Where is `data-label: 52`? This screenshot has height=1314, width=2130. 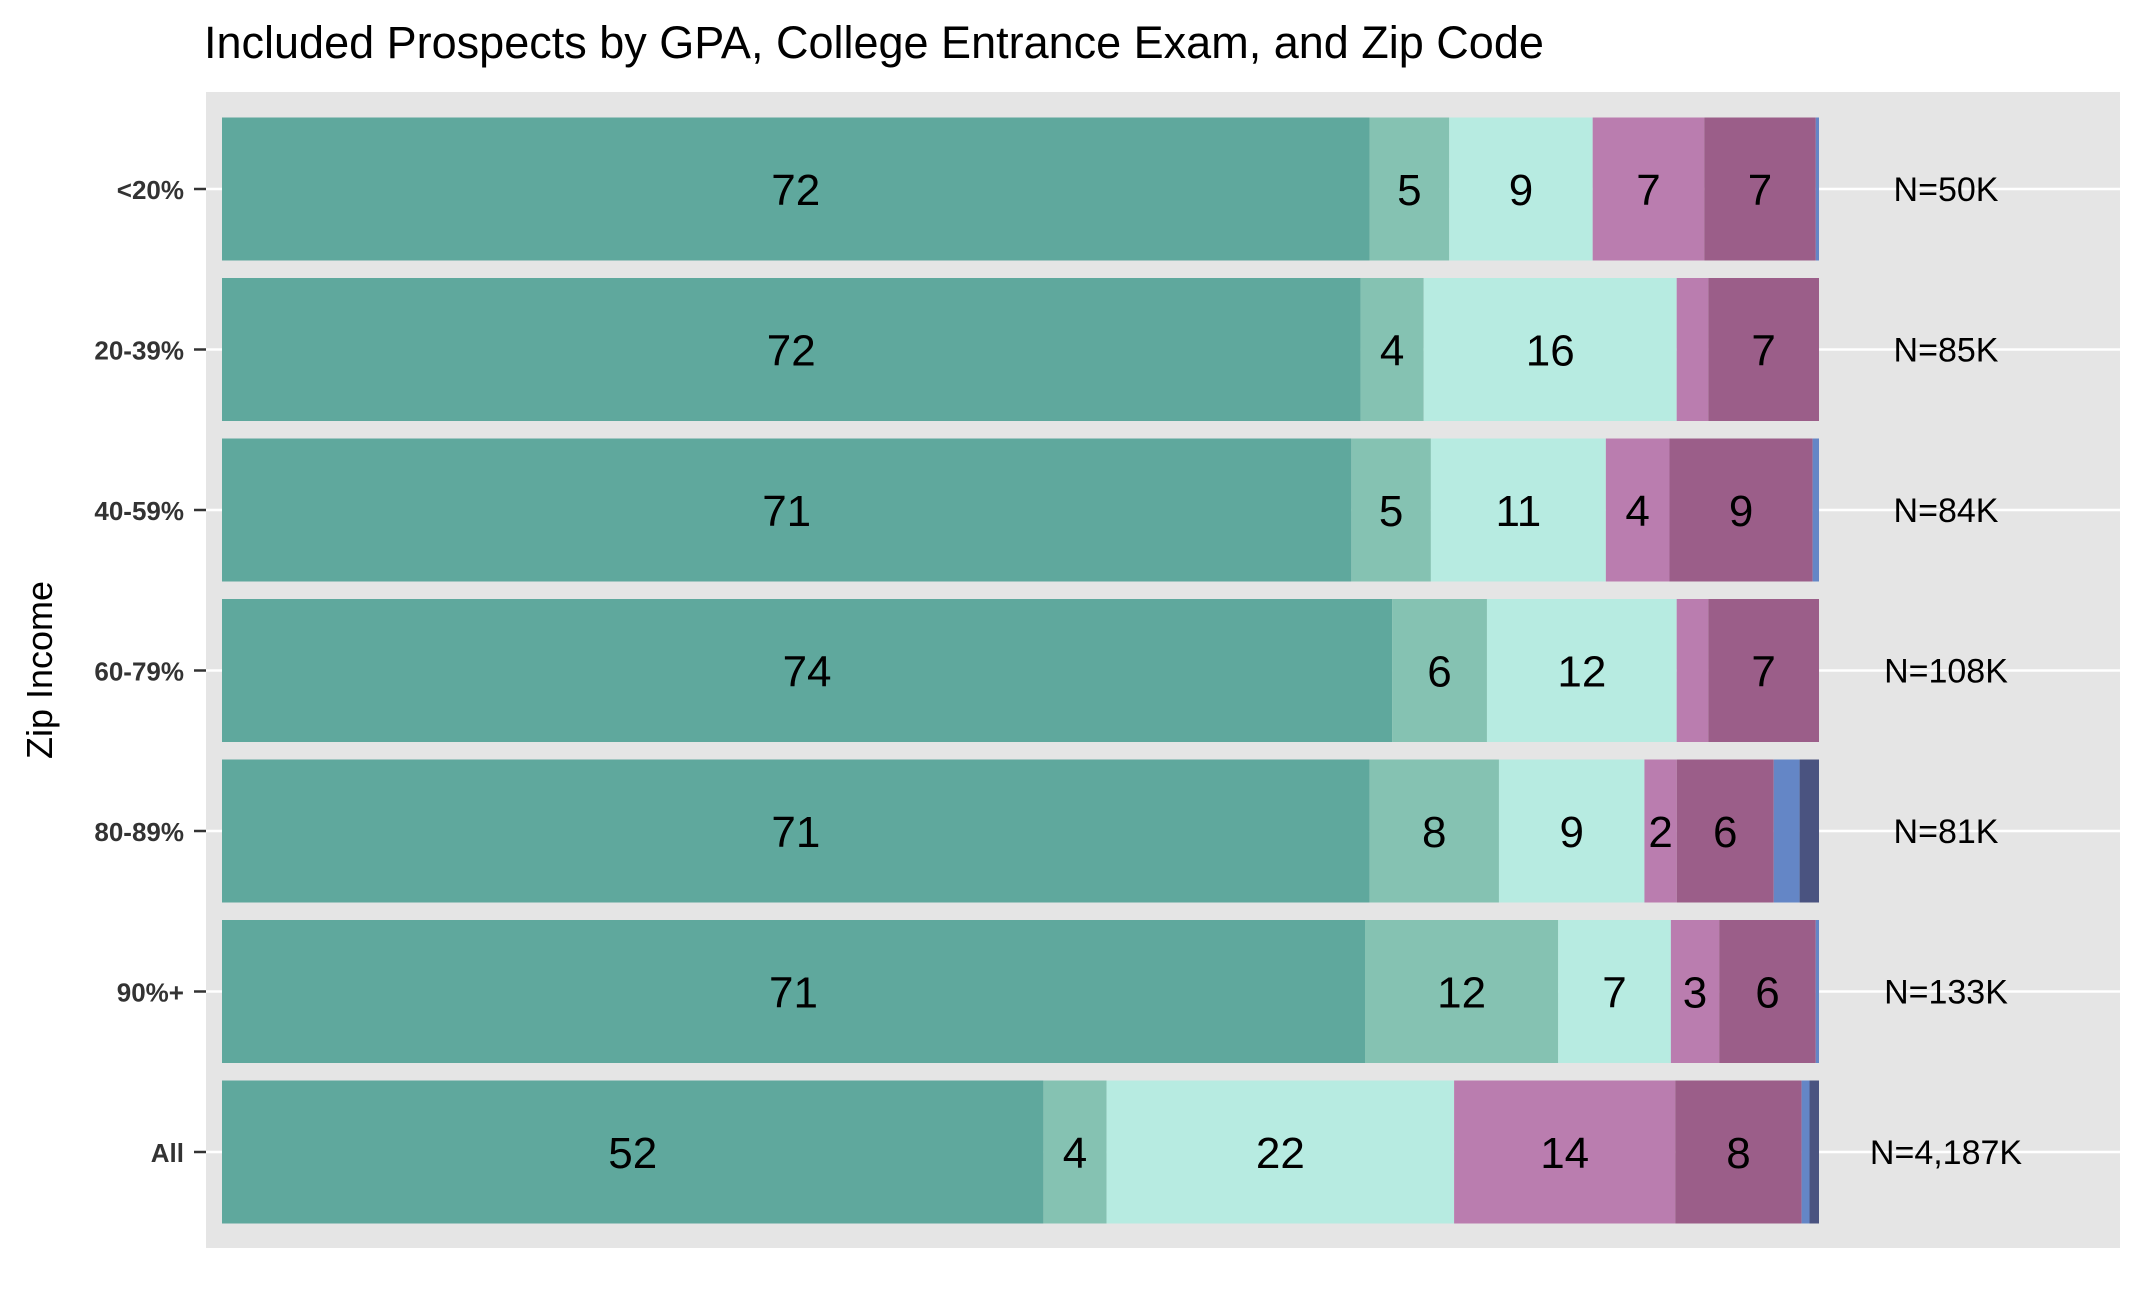
data-label: 52 is located at coordinates (632, 1153).